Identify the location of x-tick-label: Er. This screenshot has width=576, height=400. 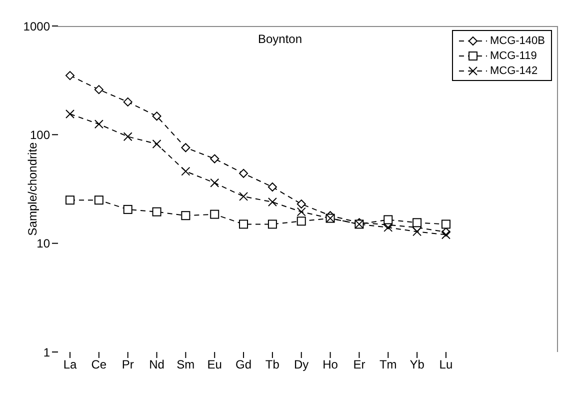
(359, 365).